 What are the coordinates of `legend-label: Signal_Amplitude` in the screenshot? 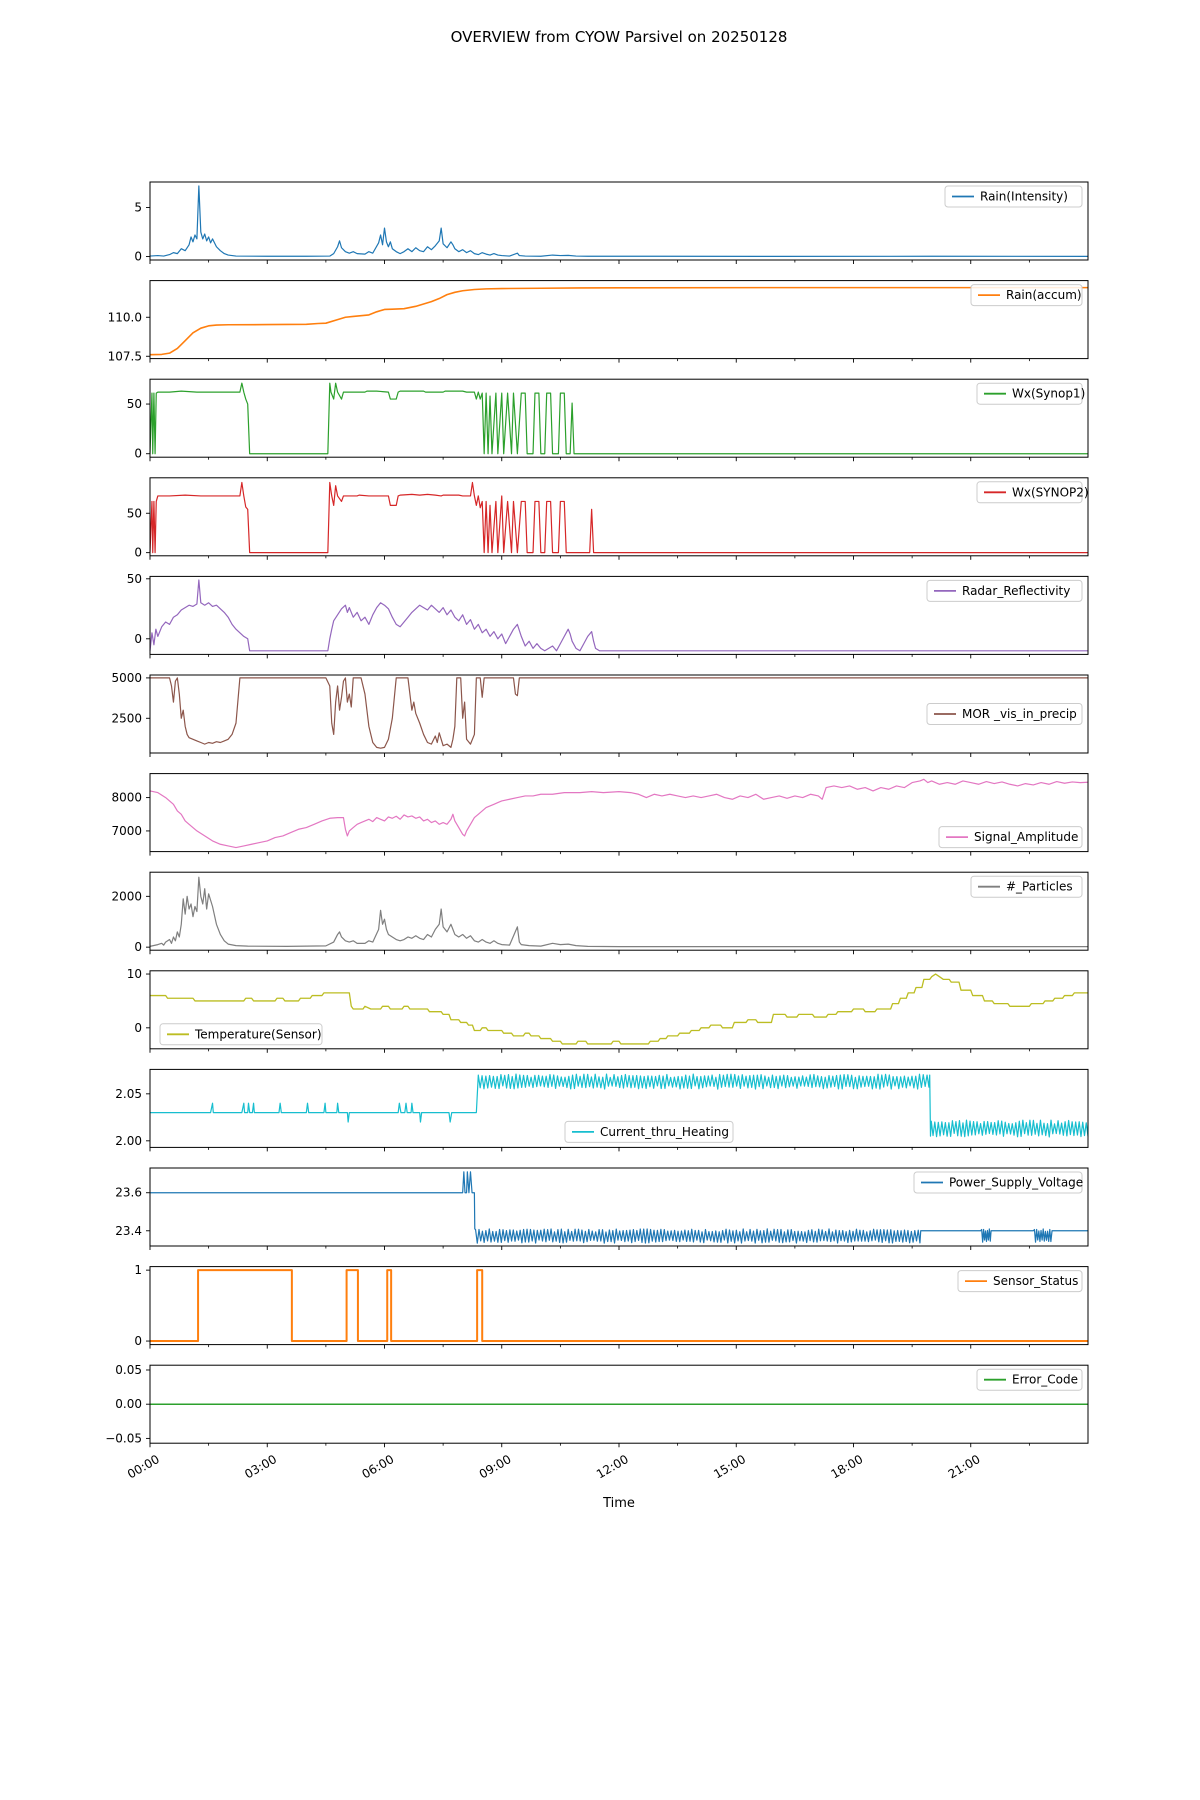 It's located at (1026, 837).